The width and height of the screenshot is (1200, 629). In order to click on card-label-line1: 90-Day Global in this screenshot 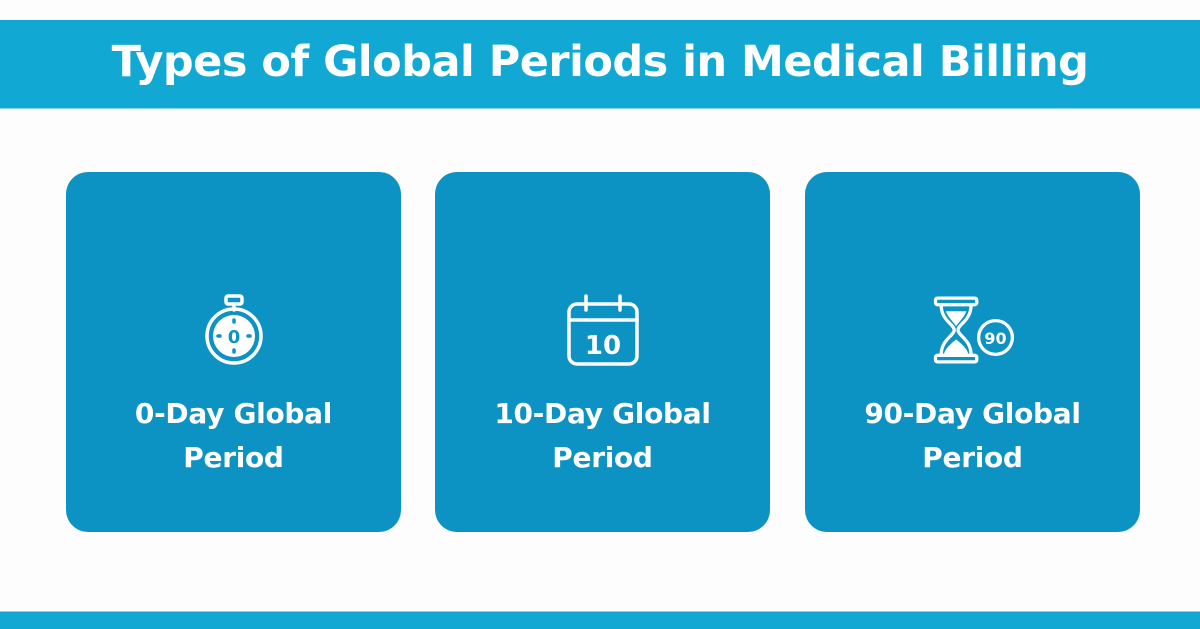, I will do `click(972, 413)`.